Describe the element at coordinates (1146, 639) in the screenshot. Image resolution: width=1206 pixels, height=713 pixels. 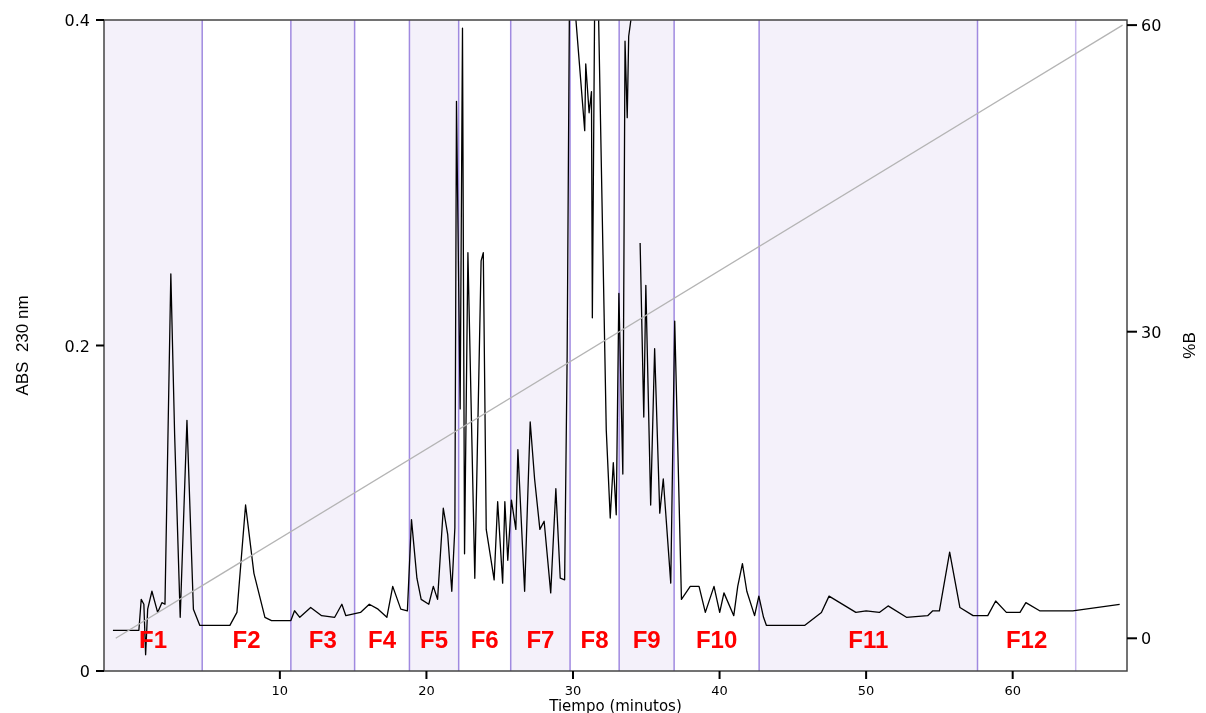
I see `y2-tick-label: 0` at that location.